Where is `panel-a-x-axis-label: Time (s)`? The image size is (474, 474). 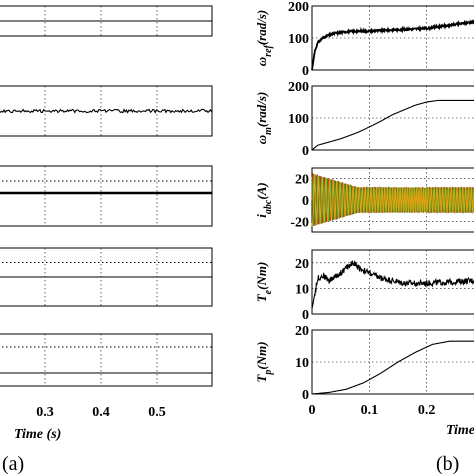
panel-a-x-axis-label: Time (s) is located at coordinates (37, 434).